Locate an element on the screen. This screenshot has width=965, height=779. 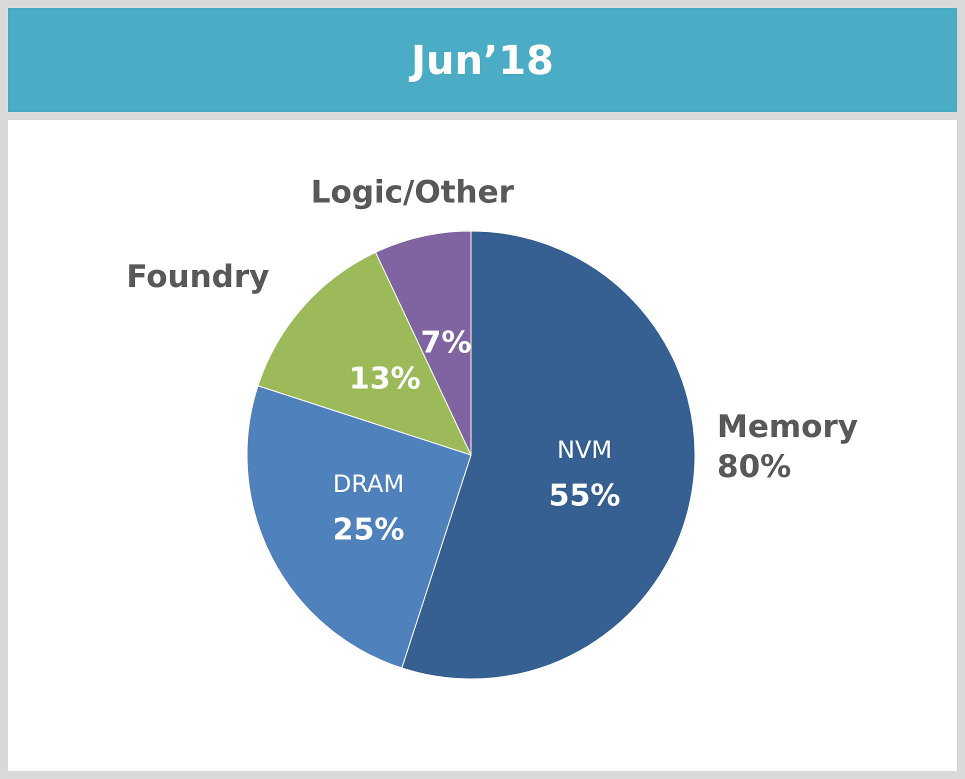
slice-label: NVM is located at coordinates (584, 450).